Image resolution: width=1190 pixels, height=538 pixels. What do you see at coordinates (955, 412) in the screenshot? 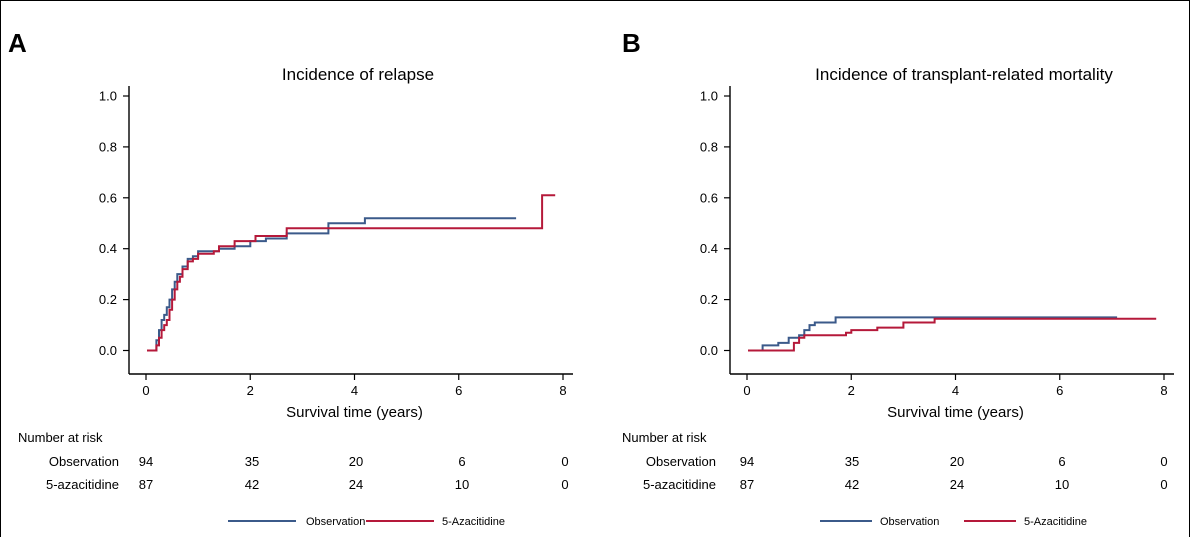
I see `panel-b-x-axis-title: Survival time (years)` at bounding box center [955, 412].